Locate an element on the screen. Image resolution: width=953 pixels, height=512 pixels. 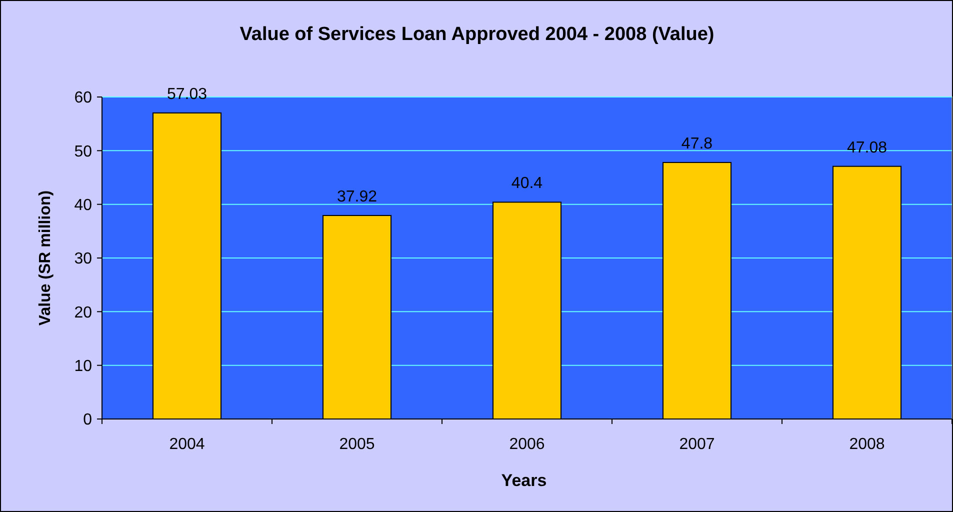
y-tick-label: 30 is located at coordinates (83, 259).